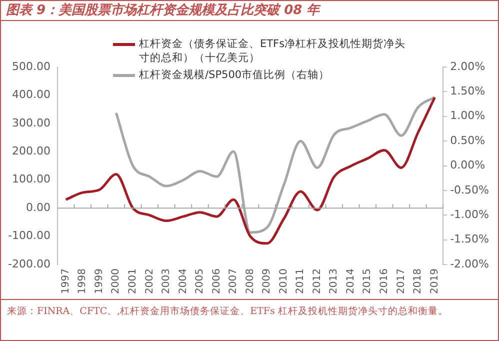 The height and width of the screenshot is (341, 499). What do you see at coordinates (470, 263) in the screenshot?
I see `y2-tick-label: -2.00%` at bounding box center [470, 263].